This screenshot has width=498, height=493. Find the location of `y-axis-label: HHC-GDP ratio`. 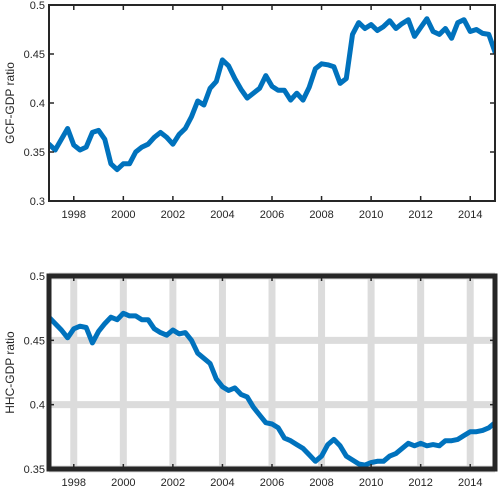

y-axis-label: HHC-GDP ratio is located at coordinates (10, 372).